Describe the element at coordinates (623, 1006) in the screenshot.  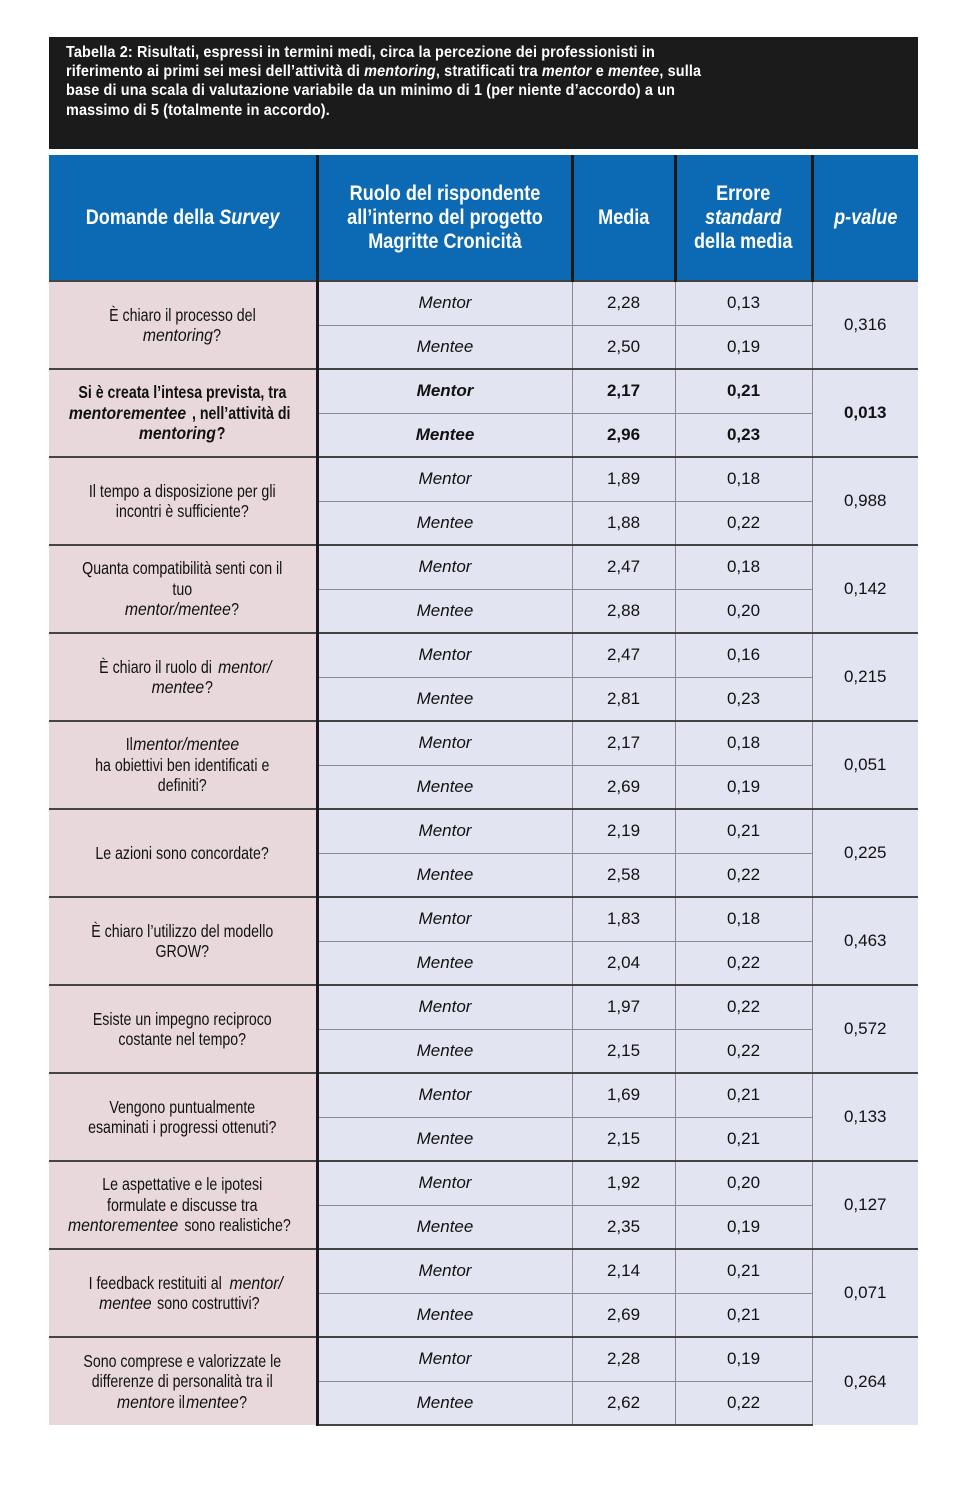
I see `media-cell: 1,97` at that location.